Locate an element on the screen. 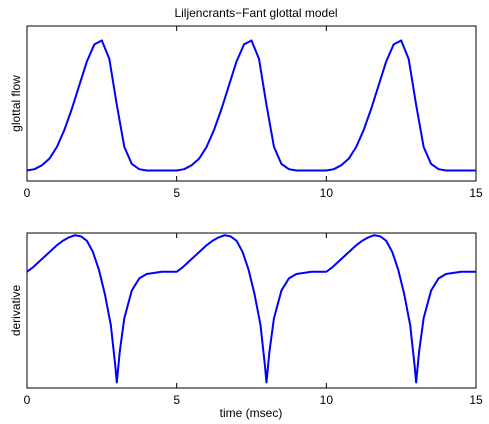  x-axis-label: time (msec) is located at coordinates (251, 413).